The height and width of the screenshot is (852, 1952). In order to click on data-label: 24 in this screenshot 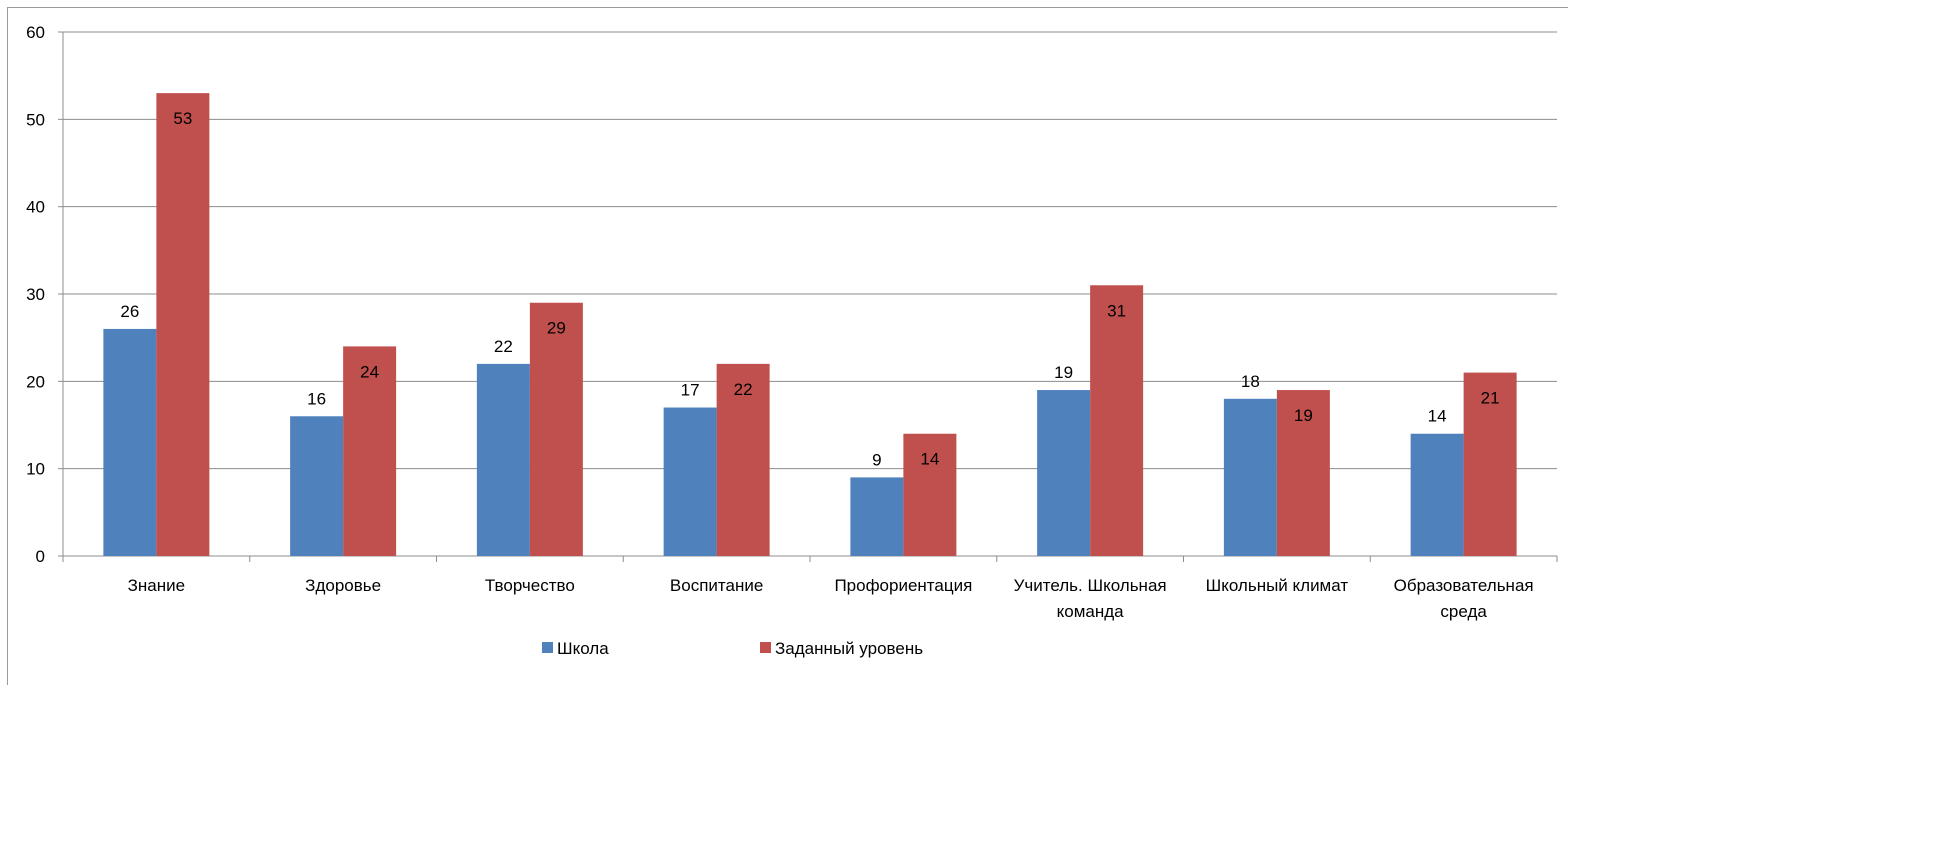, I will do `click(369, 371)`.